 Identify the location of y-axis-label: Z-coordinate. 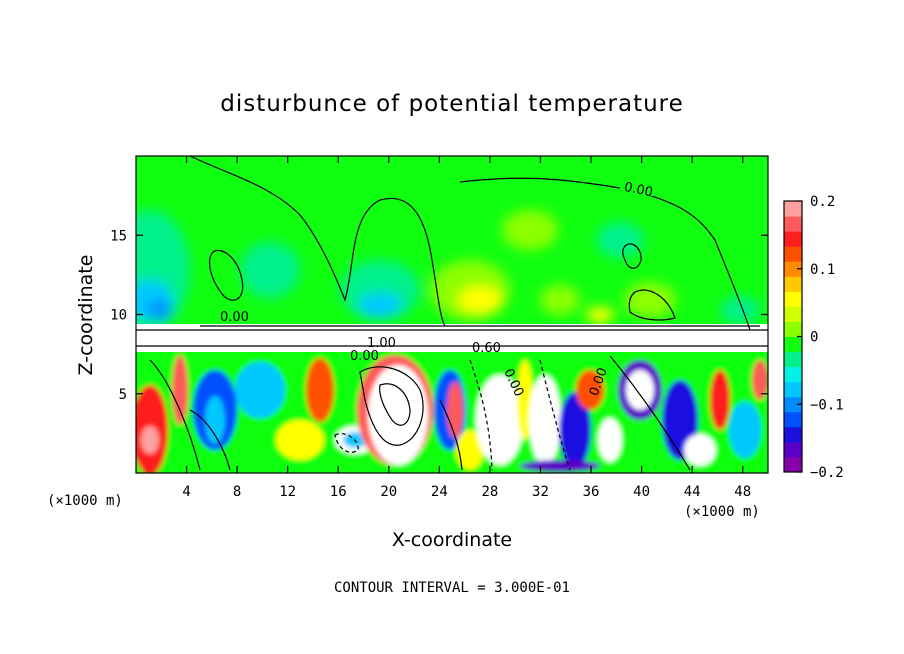
(86, 315).